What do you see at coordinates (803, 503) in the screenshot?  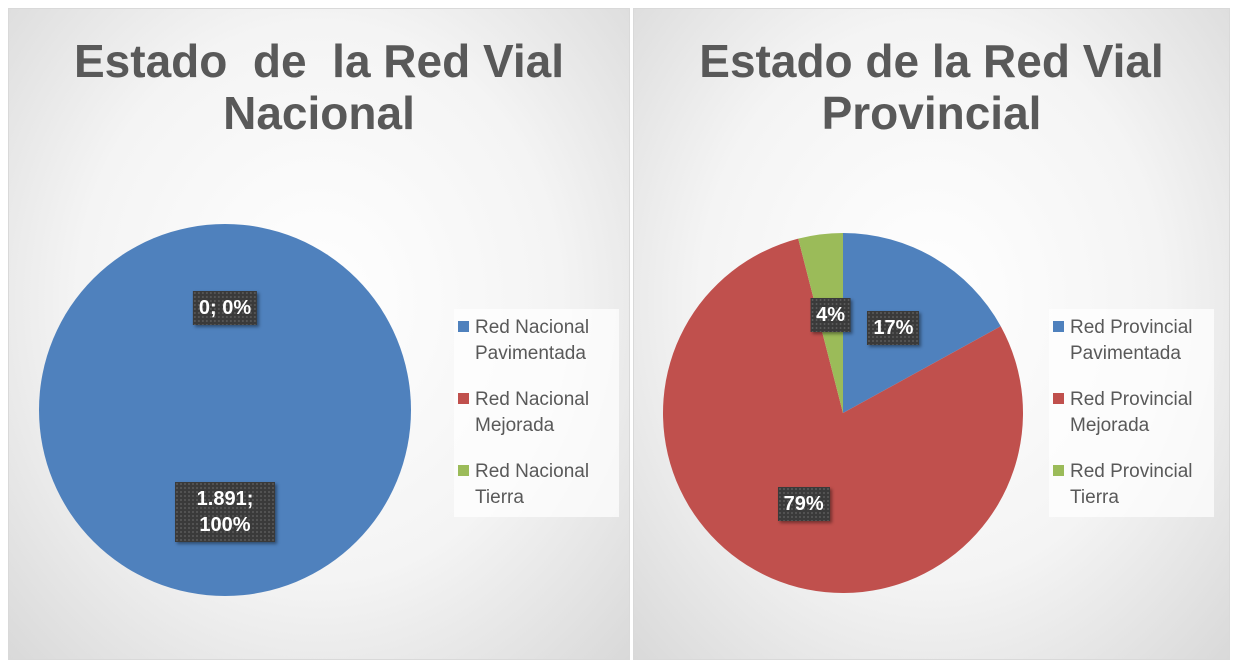 I see `data-label: 79%` at bounding box center [803, 503].